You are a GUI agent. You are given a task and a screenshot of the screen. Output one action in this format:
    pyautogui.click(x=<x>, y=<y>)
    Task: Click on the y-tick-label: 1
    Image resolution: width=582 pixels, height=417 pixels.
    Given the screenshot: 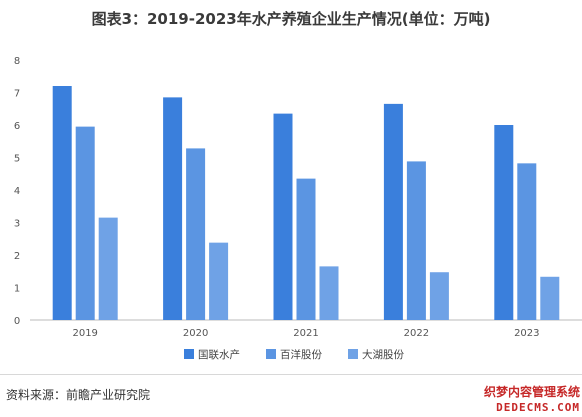 What is the action you would take?
    pyautogui.click(x=17, y=289)
    